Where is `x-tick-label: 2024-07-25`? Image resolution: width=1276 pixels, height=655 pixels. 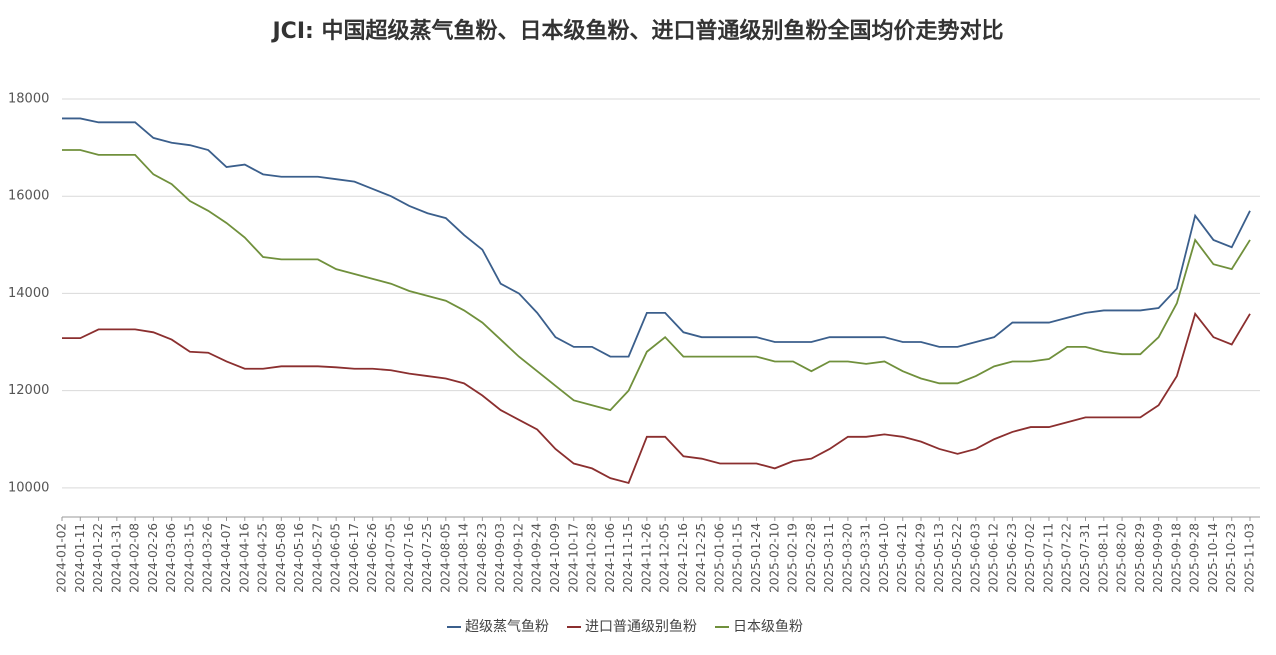
x-tick-label: 2024-07-25 is located at coordinates (427, 558).